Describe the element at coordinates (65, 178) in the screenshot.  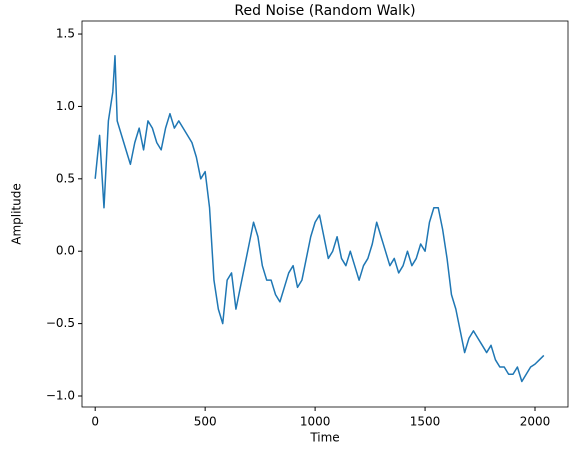
I see `y-tick-label: 0.5` at that location.